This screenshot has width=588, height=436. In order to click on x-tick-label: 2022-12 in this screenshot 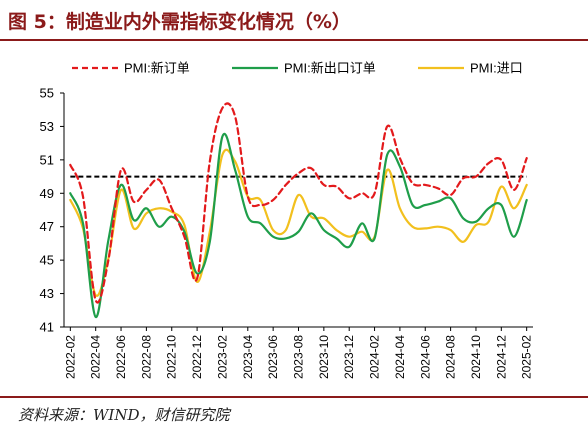, I will do `click(197, 357)`.